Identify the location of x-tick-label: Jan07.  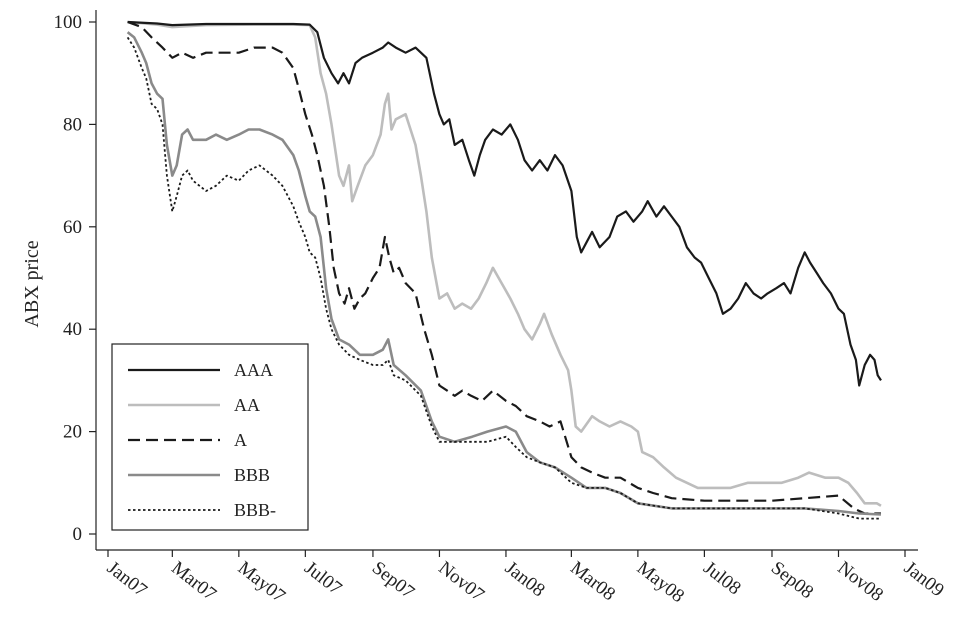
(127, 579).